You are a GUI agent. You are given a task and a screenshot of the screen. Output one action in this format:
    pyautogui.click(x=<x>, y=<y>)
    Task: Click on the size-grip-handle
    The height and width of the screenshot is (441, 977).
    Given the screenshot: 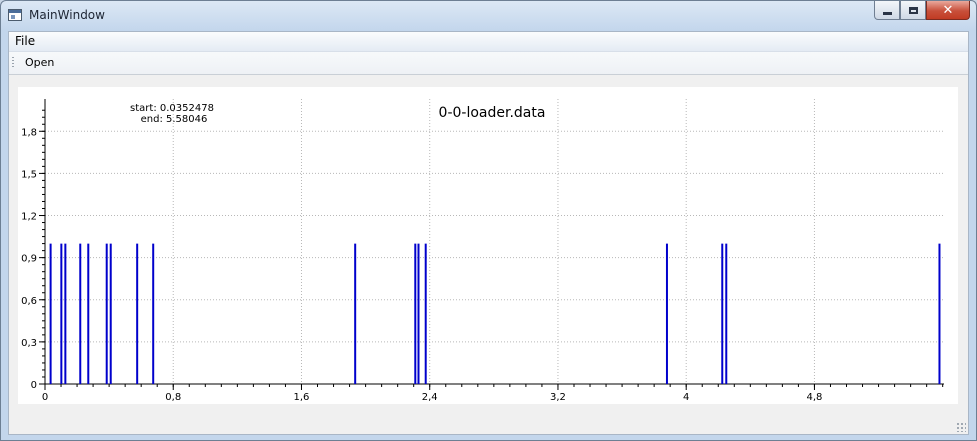 What is the action you would take?
    pyautogui.click(x=961, y=427)
    